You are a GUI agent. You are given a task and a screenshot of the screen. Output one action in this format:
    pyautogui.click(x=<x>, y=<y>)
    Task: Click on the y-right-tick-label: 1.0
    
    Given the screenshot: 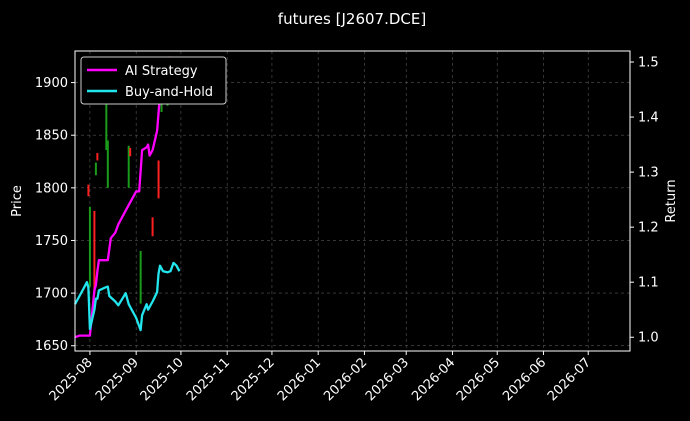 What is the action you would take?
    pyautogui.click(x=648, y=338)
    